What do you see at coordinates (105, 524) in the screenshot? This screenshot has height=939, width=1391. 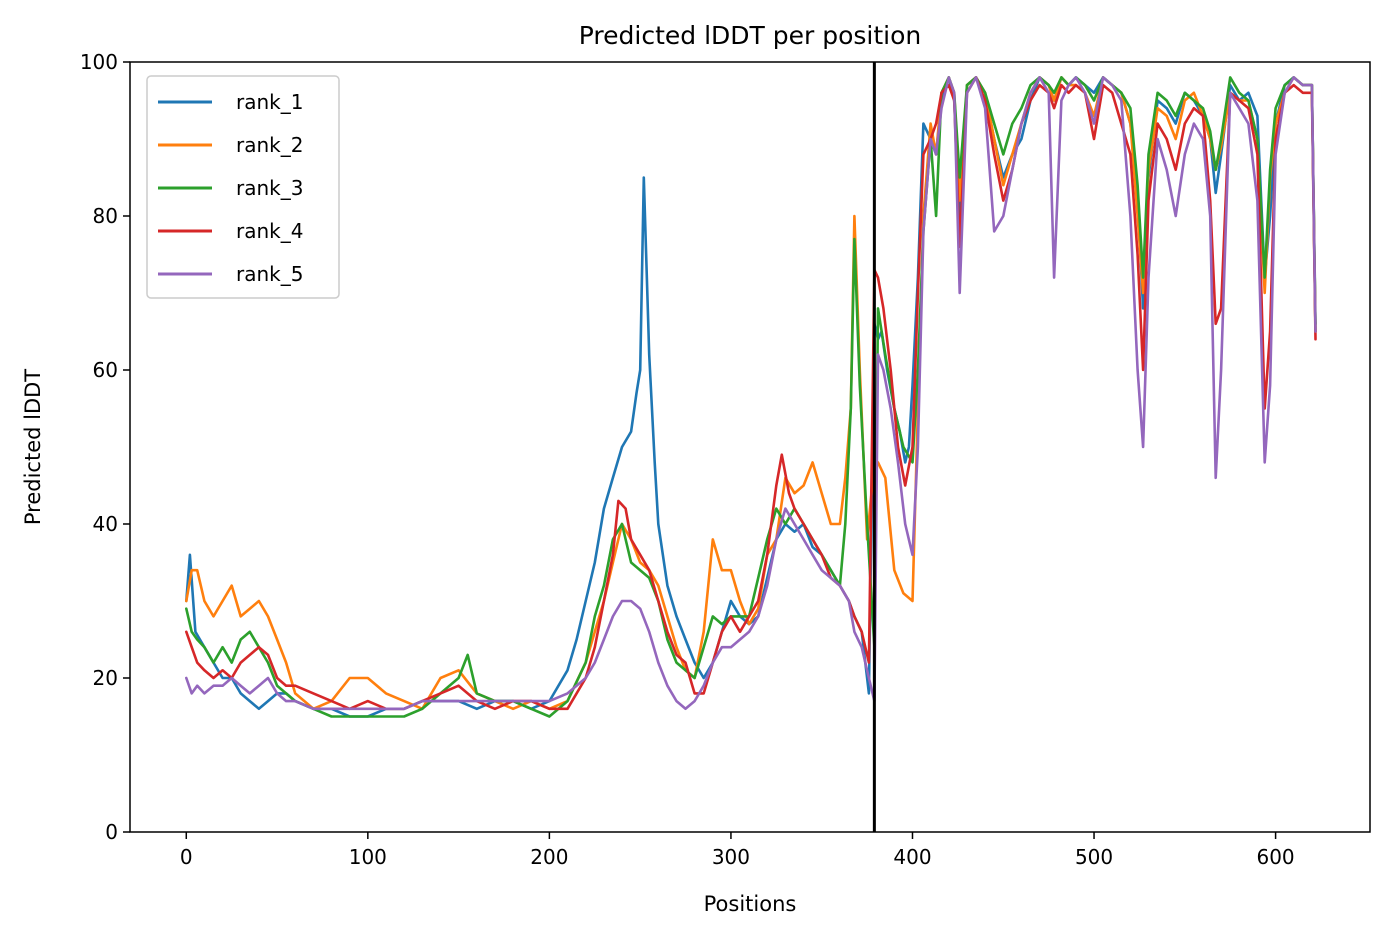 I see `y-tick-label: 40` at bounding box center [105, 524].